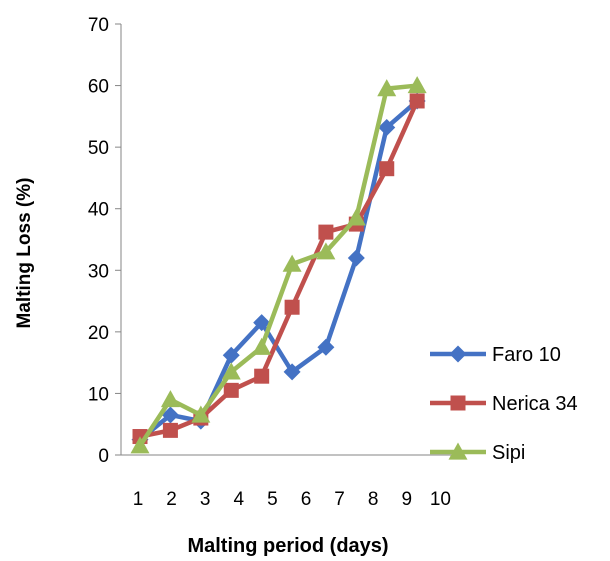  I want to click on x-tick-label: 10, so click(440, 499).